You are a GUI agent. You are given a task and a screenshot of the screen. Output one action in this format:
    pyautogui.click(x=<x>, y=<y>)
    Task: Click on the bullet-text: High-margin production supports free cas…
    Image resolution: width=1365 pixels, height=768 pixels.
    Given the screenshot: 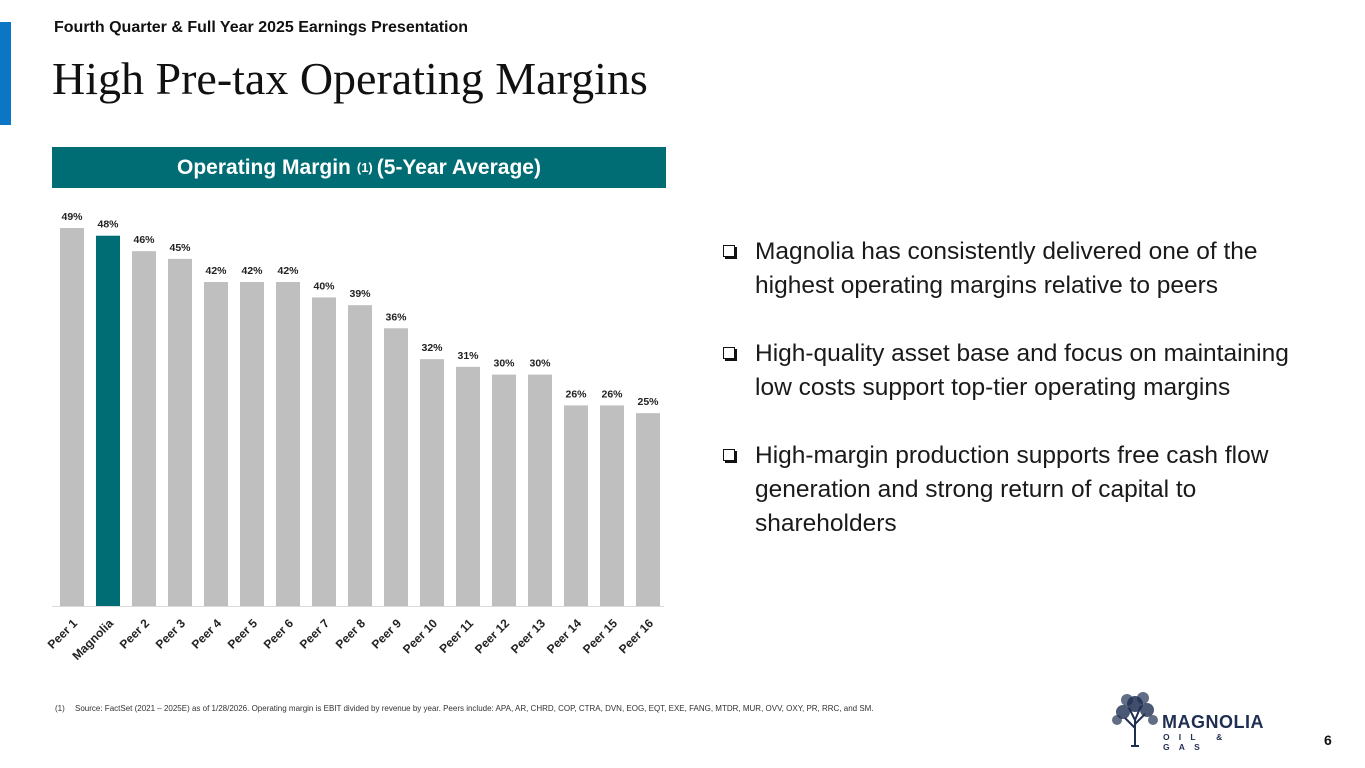 What is the action you would take?
    pyautogui.click(x=1012, y=489)
    